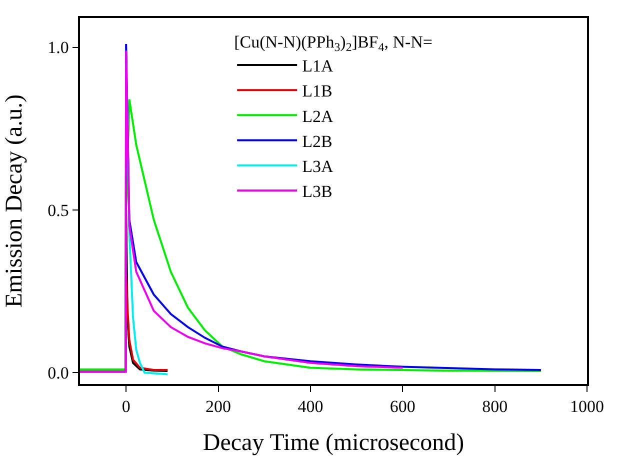 Image resolution: width=617 pixels, height=456 pixels. I want to click on x-tick-label: 800, so click(495, 406).